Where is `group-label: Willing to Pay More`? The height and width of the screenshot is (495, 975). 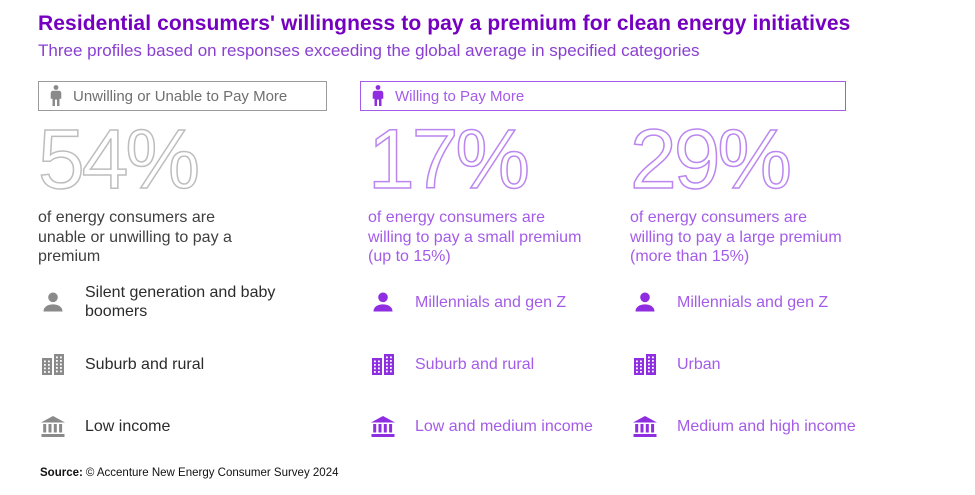
group-label: Willing to Pay More is located at coordinates (460, 96).